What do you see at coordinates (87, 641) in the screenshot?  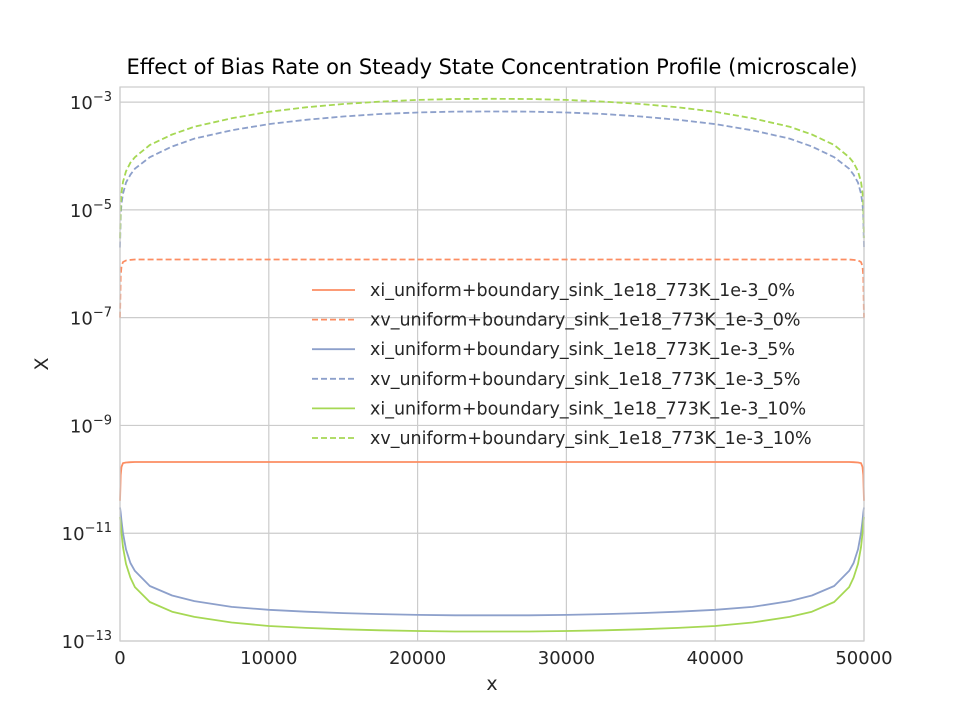 I see `y-tick-label: 10⁻¹³` at bounding box center [87, 641].